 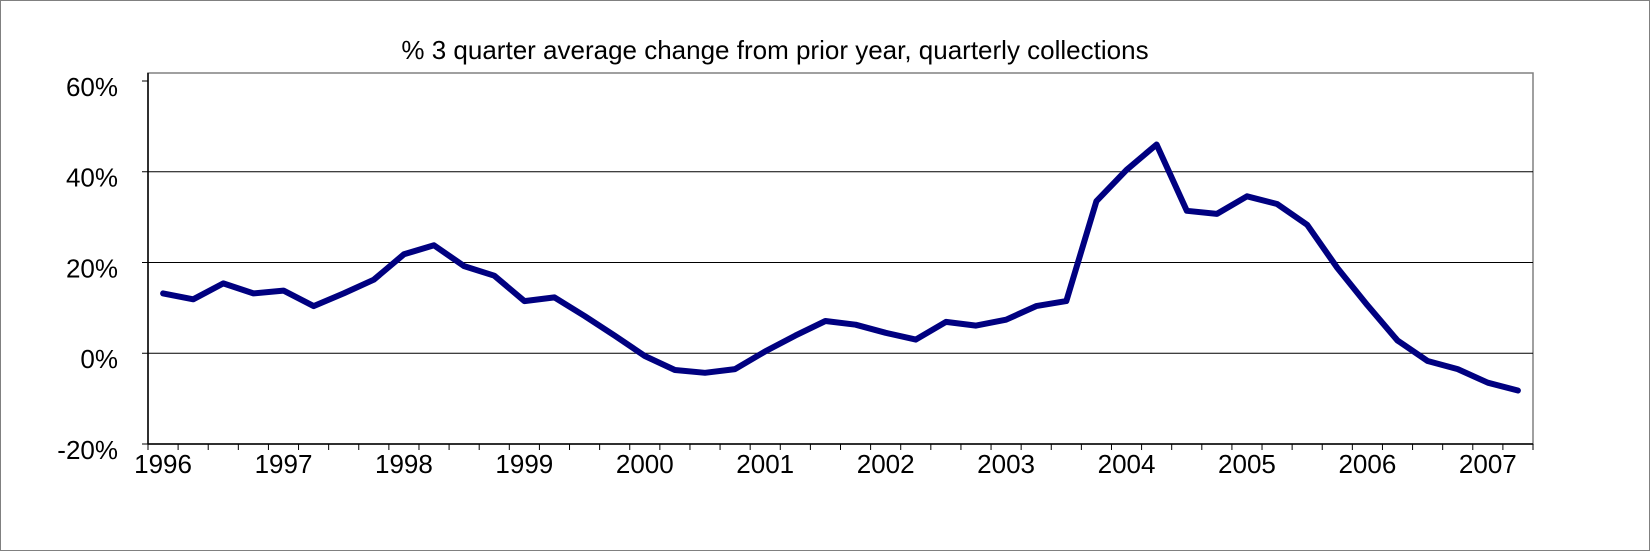 I want to click on x-tick-label: 1997, so click(x=284, y=464).